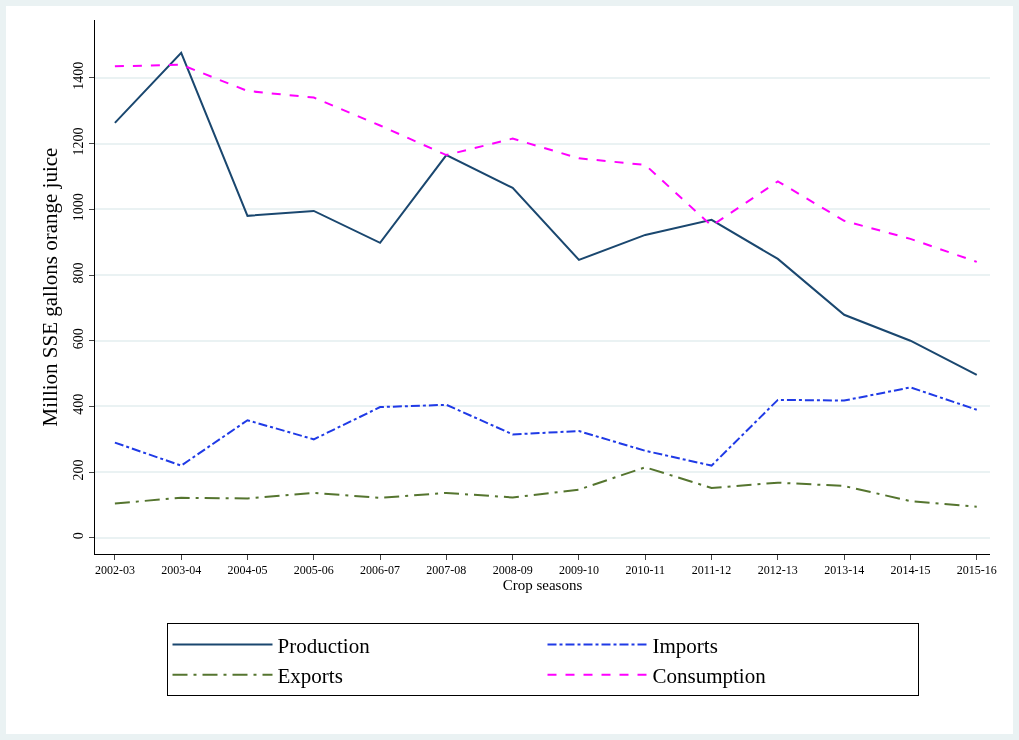  Describe the element at coordinates (777, 570) in the screenshot. I see `x-tick-label: 2012-13` at that location.